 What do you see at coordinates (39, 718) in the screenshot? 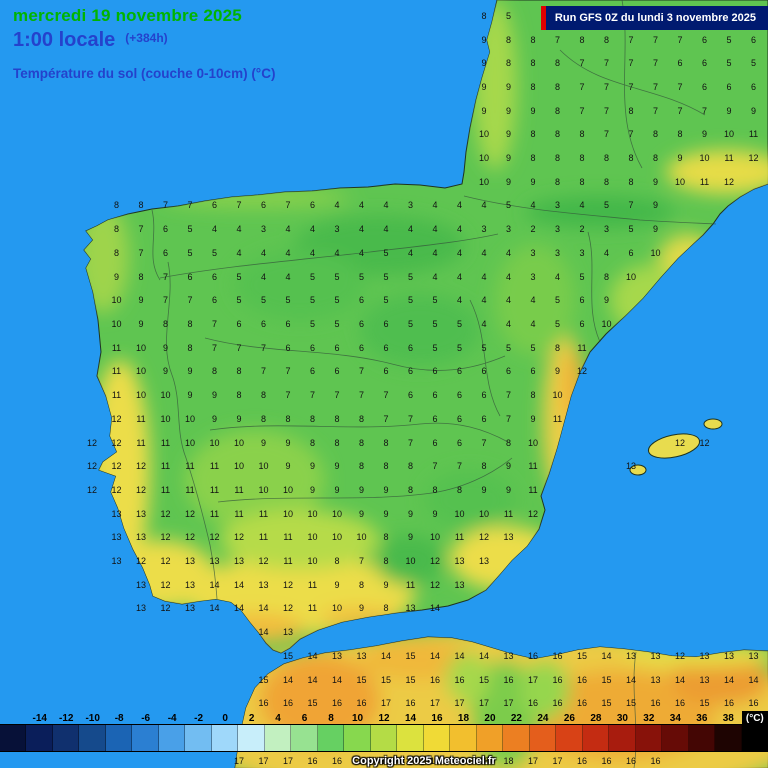
I see `scale-tick-label: -14` at bounding box center [39, 718].